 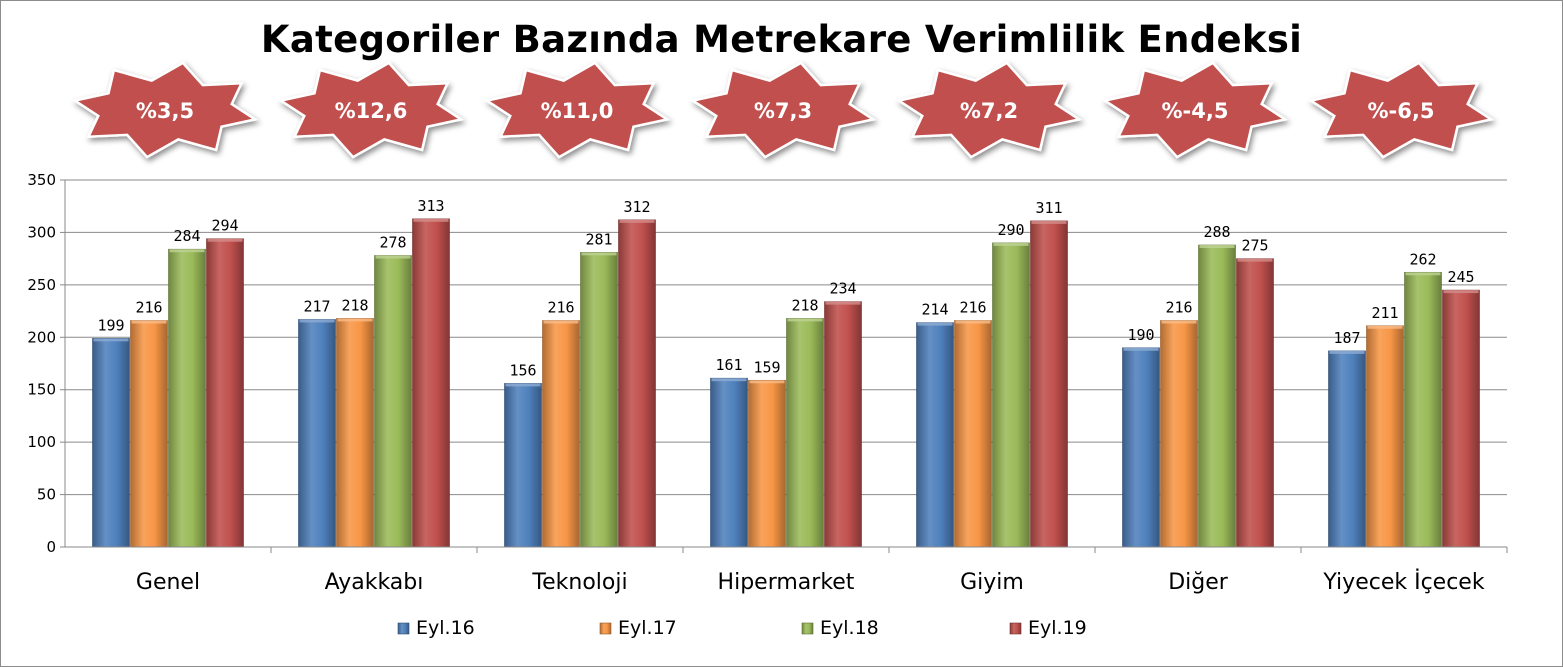 What do you see at coordinates (647, 628) in the screenshot?
I see `legend-label: Eyl.17` at bounding box center [647, 628].